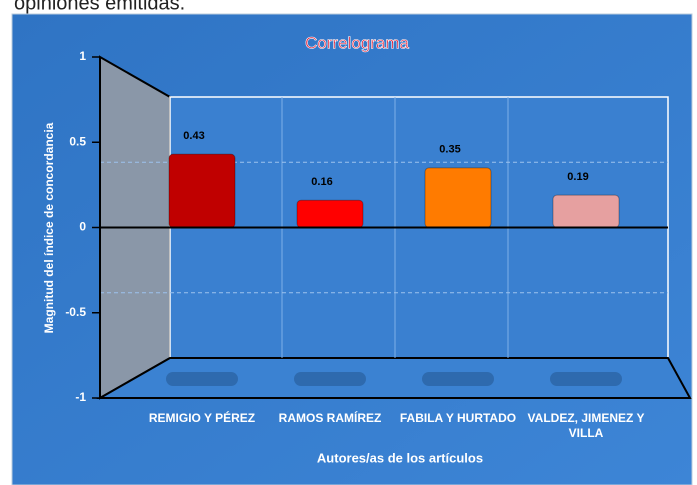  What do you see at coordinates (458, 418) in the screenshot?
I see `x-tick-label: FABILA Y HURTADO` at bounding box center [458, 418].